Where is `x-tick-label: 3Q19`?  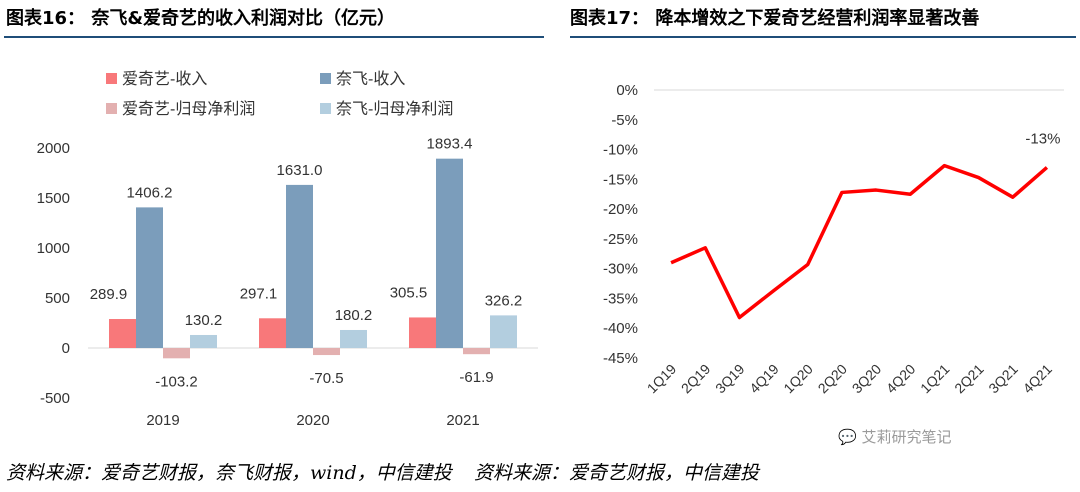
x-tick-label: 3Q19 is located at coordinates (730, 379).